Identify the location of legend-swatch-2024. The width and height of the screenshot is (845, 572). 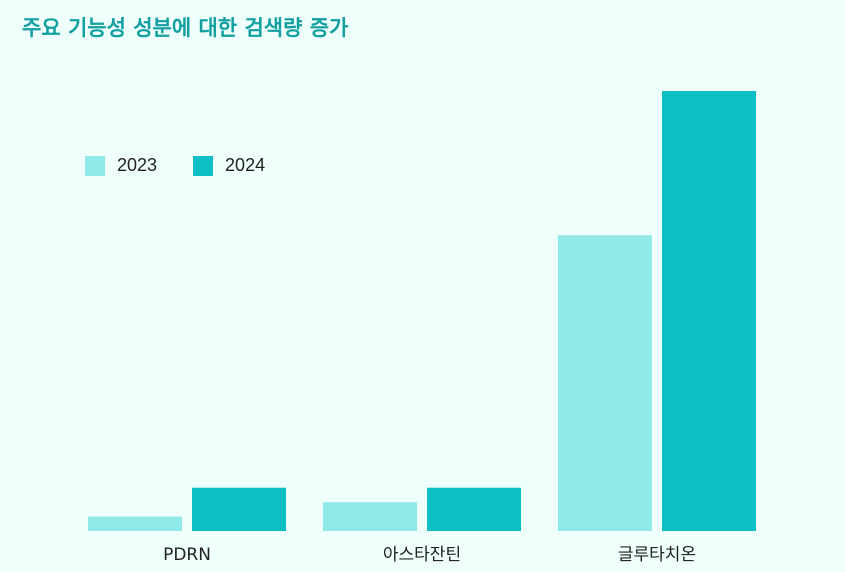
(203, 165).